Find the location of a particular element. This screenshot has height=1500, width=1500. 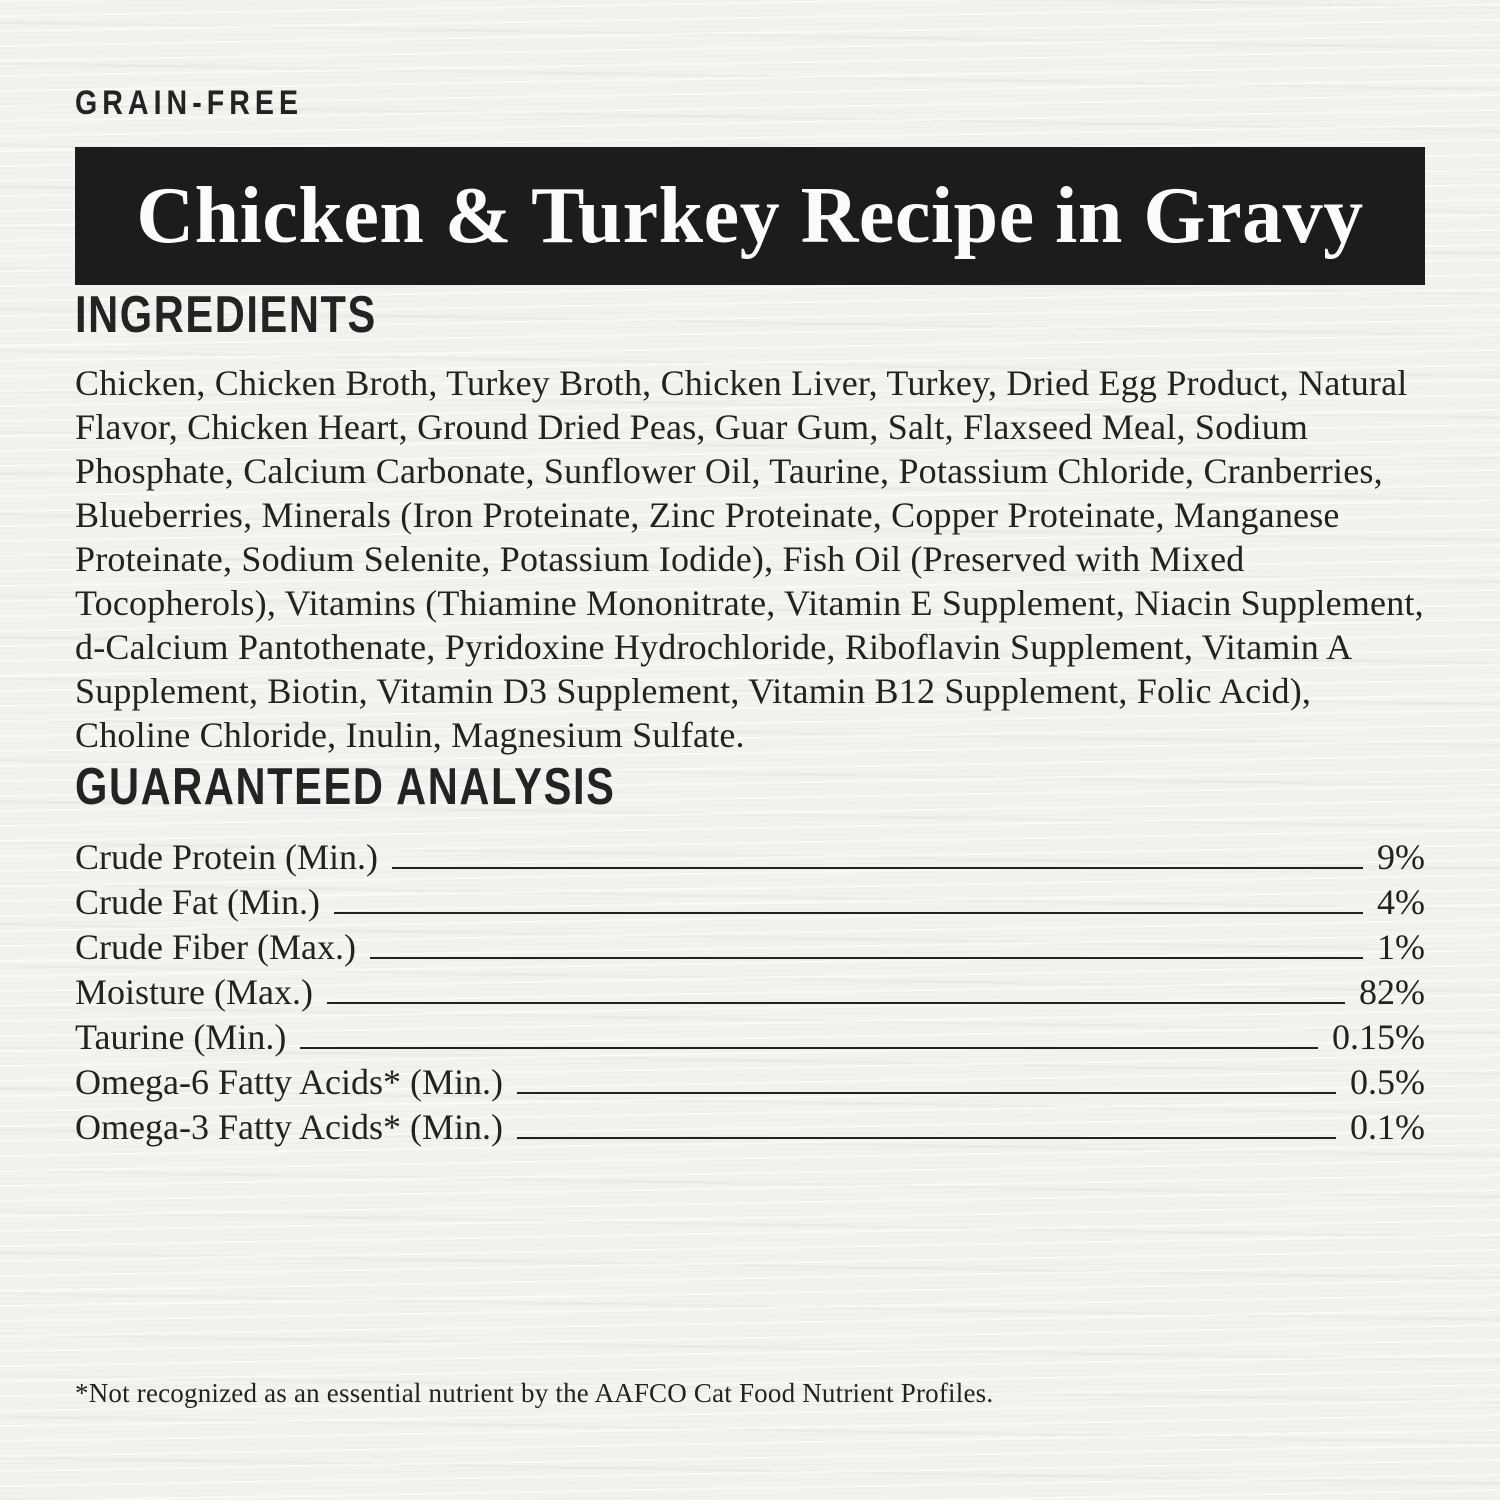

analysis-row-value: 1% is located at coordinates (1401, 947).